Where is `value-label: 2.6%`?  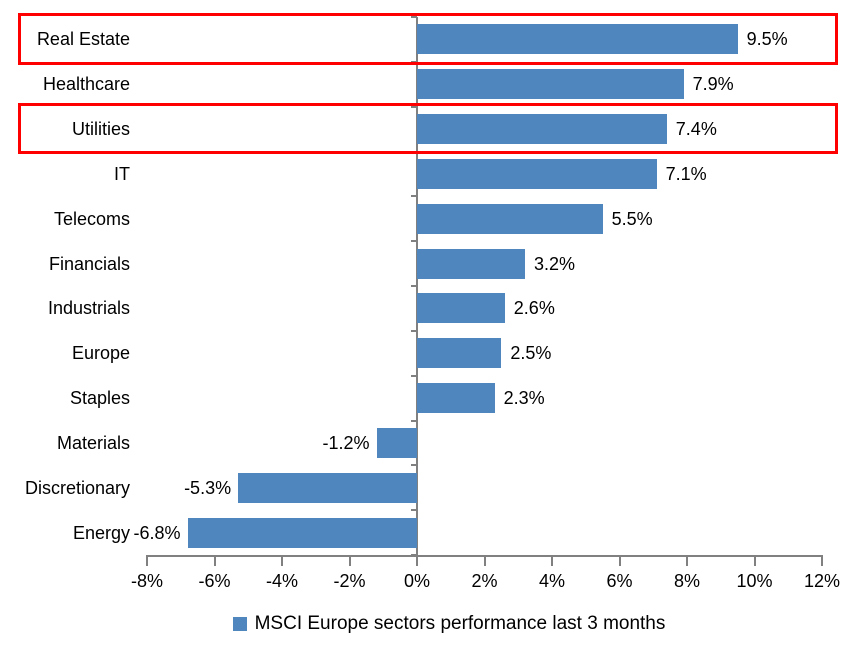 value-label: 2.6% is located at coordinates (534, 308).